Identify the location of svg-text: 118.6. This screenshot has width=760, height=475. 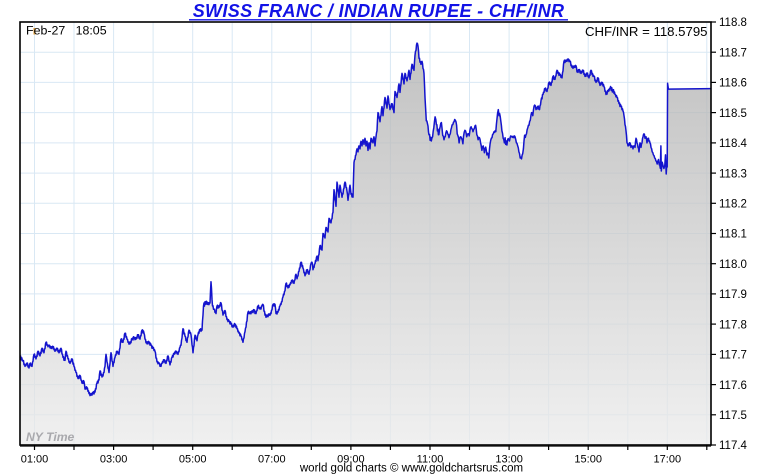
(733, 84).